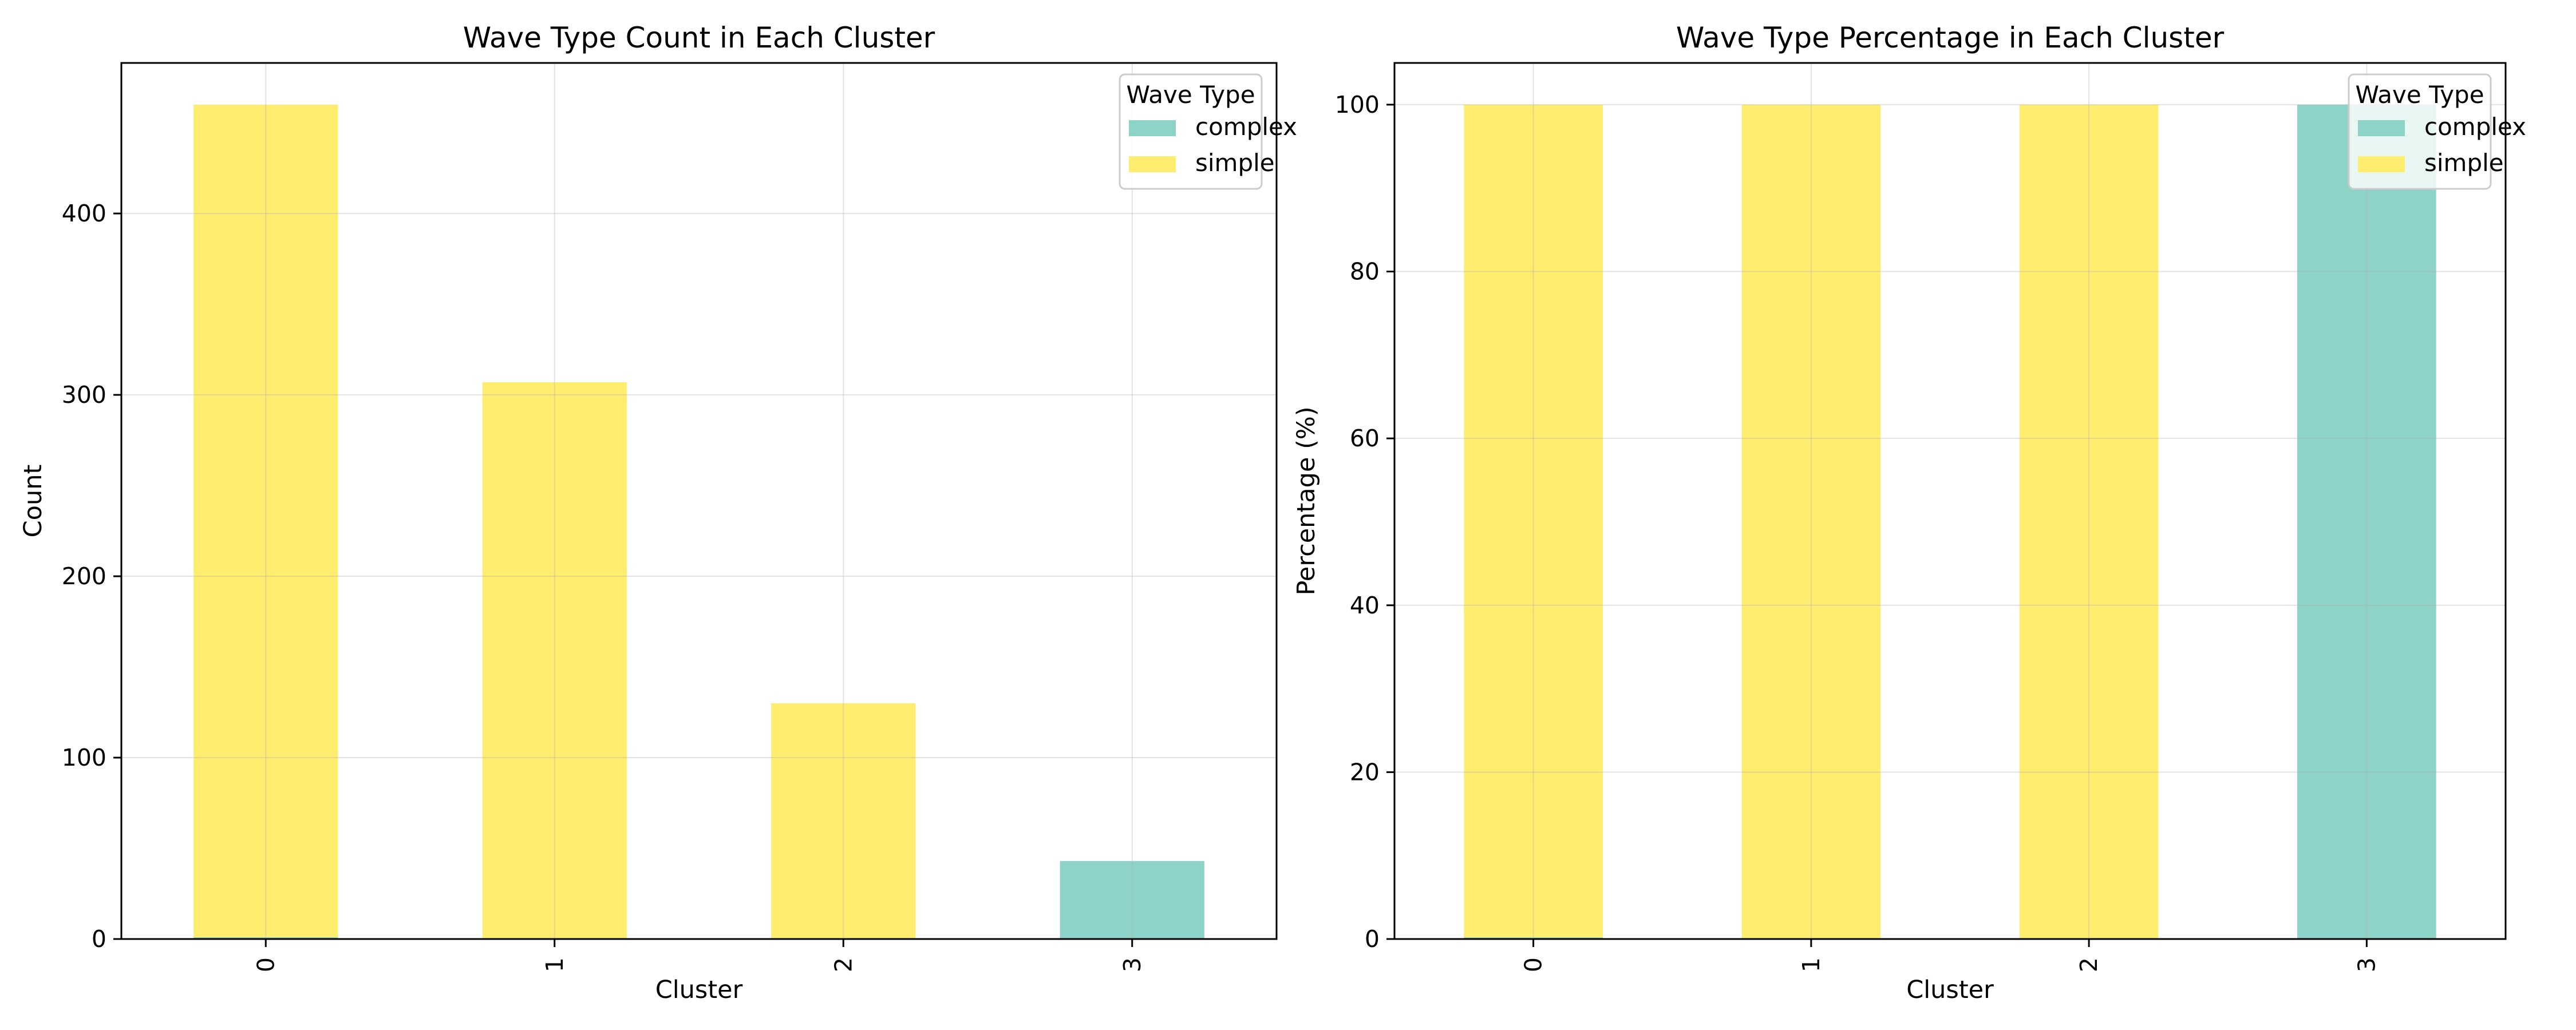 The height and width of the screenshot is (1030, 2576). Describe the element at coordinates (84, 395) in the screenshot. I see `y-tick-label: 300` at that location.